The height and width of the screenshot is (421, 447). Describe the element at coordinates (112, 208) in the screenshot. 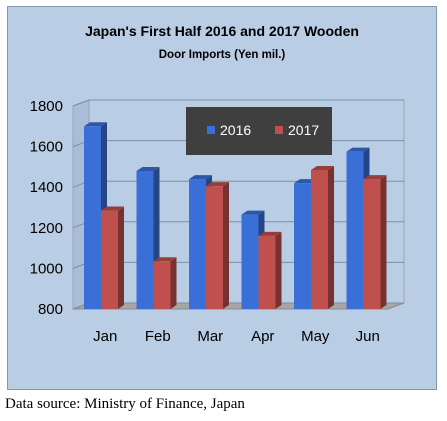

I see `bar-top-2017-jan` at that location.